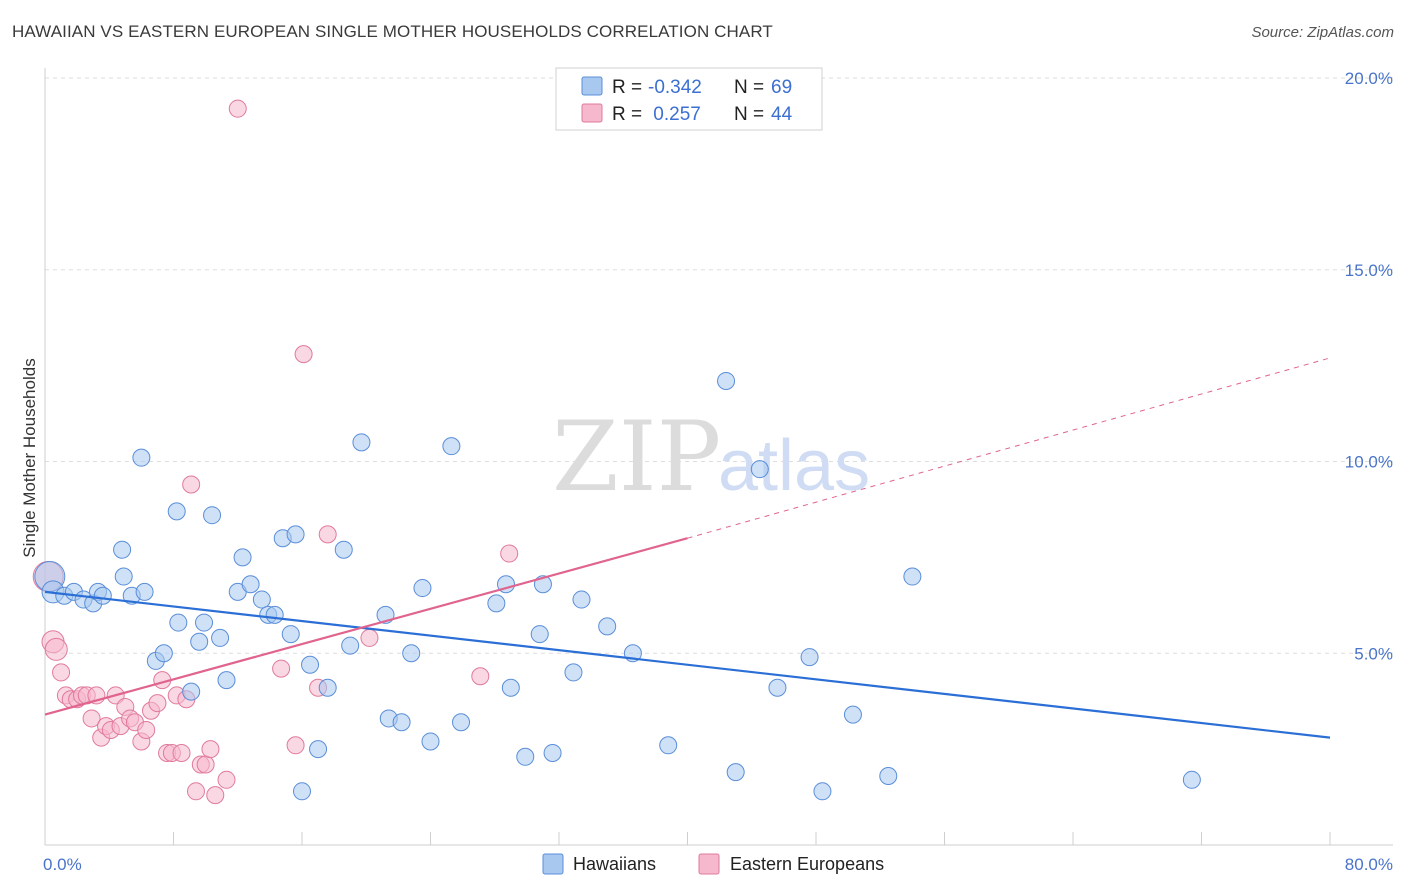  What do you see at coordinates (592, 86) in the screenshot?
I see `legend-swatch-hawaiians` at bounding box center [592, 86].